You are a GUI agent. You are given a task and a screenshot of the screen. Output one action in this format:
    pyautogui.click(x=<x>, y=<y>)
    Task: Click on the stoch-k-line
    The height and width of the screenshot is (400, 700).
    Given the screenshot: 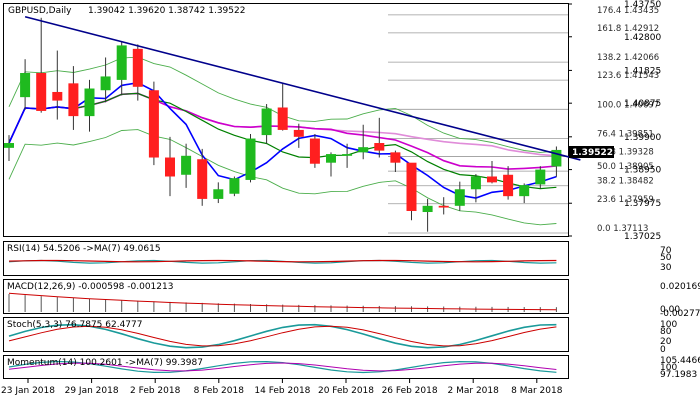 What is the action you would take?
    pyautogui.click(x=282, y=336)
    